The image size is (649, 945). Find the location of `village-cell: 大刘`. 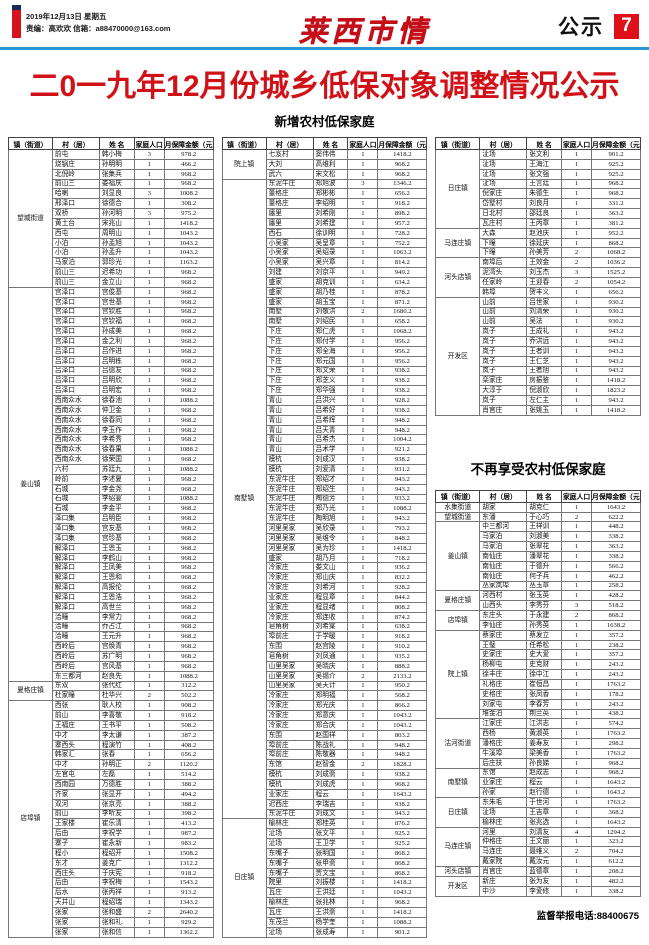

village-cell: 大刘 is located at coordinates (289, 164).